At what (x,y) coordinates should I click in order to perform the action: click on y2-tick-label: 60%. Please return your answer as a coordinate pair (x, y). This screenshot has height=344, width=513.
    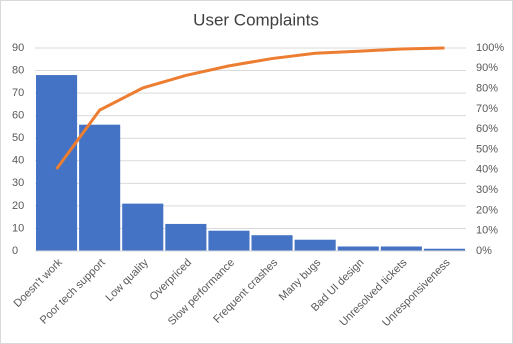
    Looking at the image, I should click on (487, 129).